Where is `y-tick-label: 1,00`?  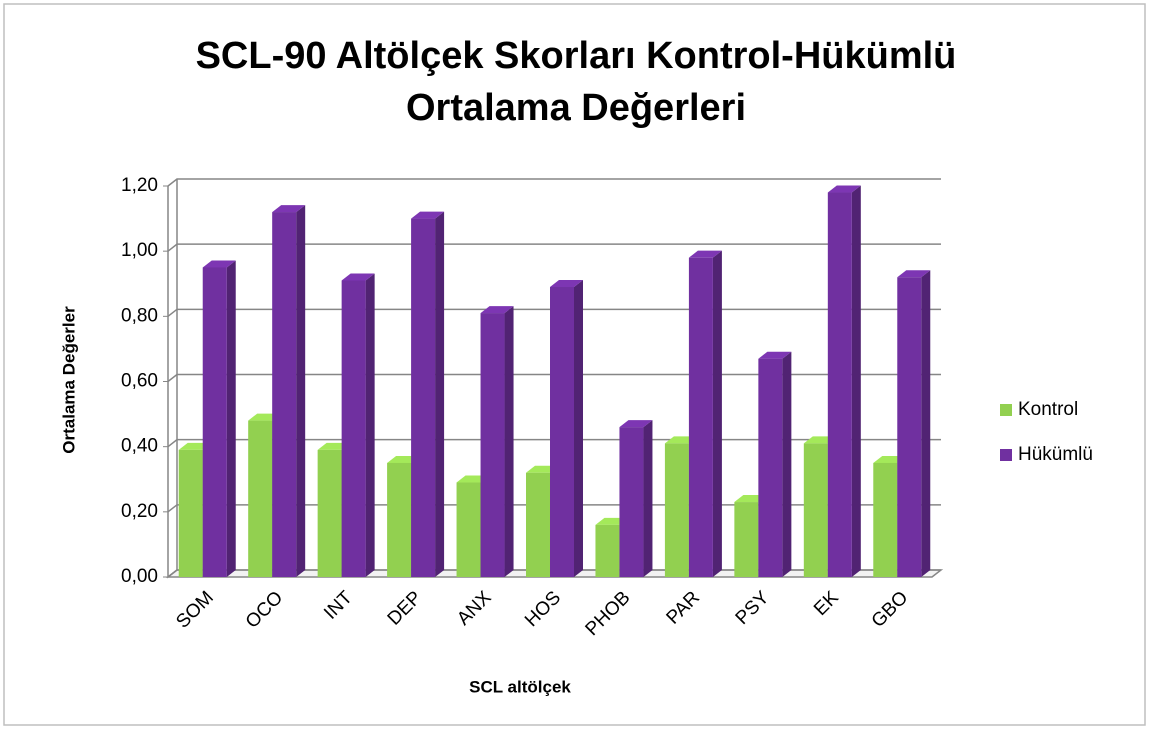 y-tick-label: 1,00 is located at coordinates (139, 250).